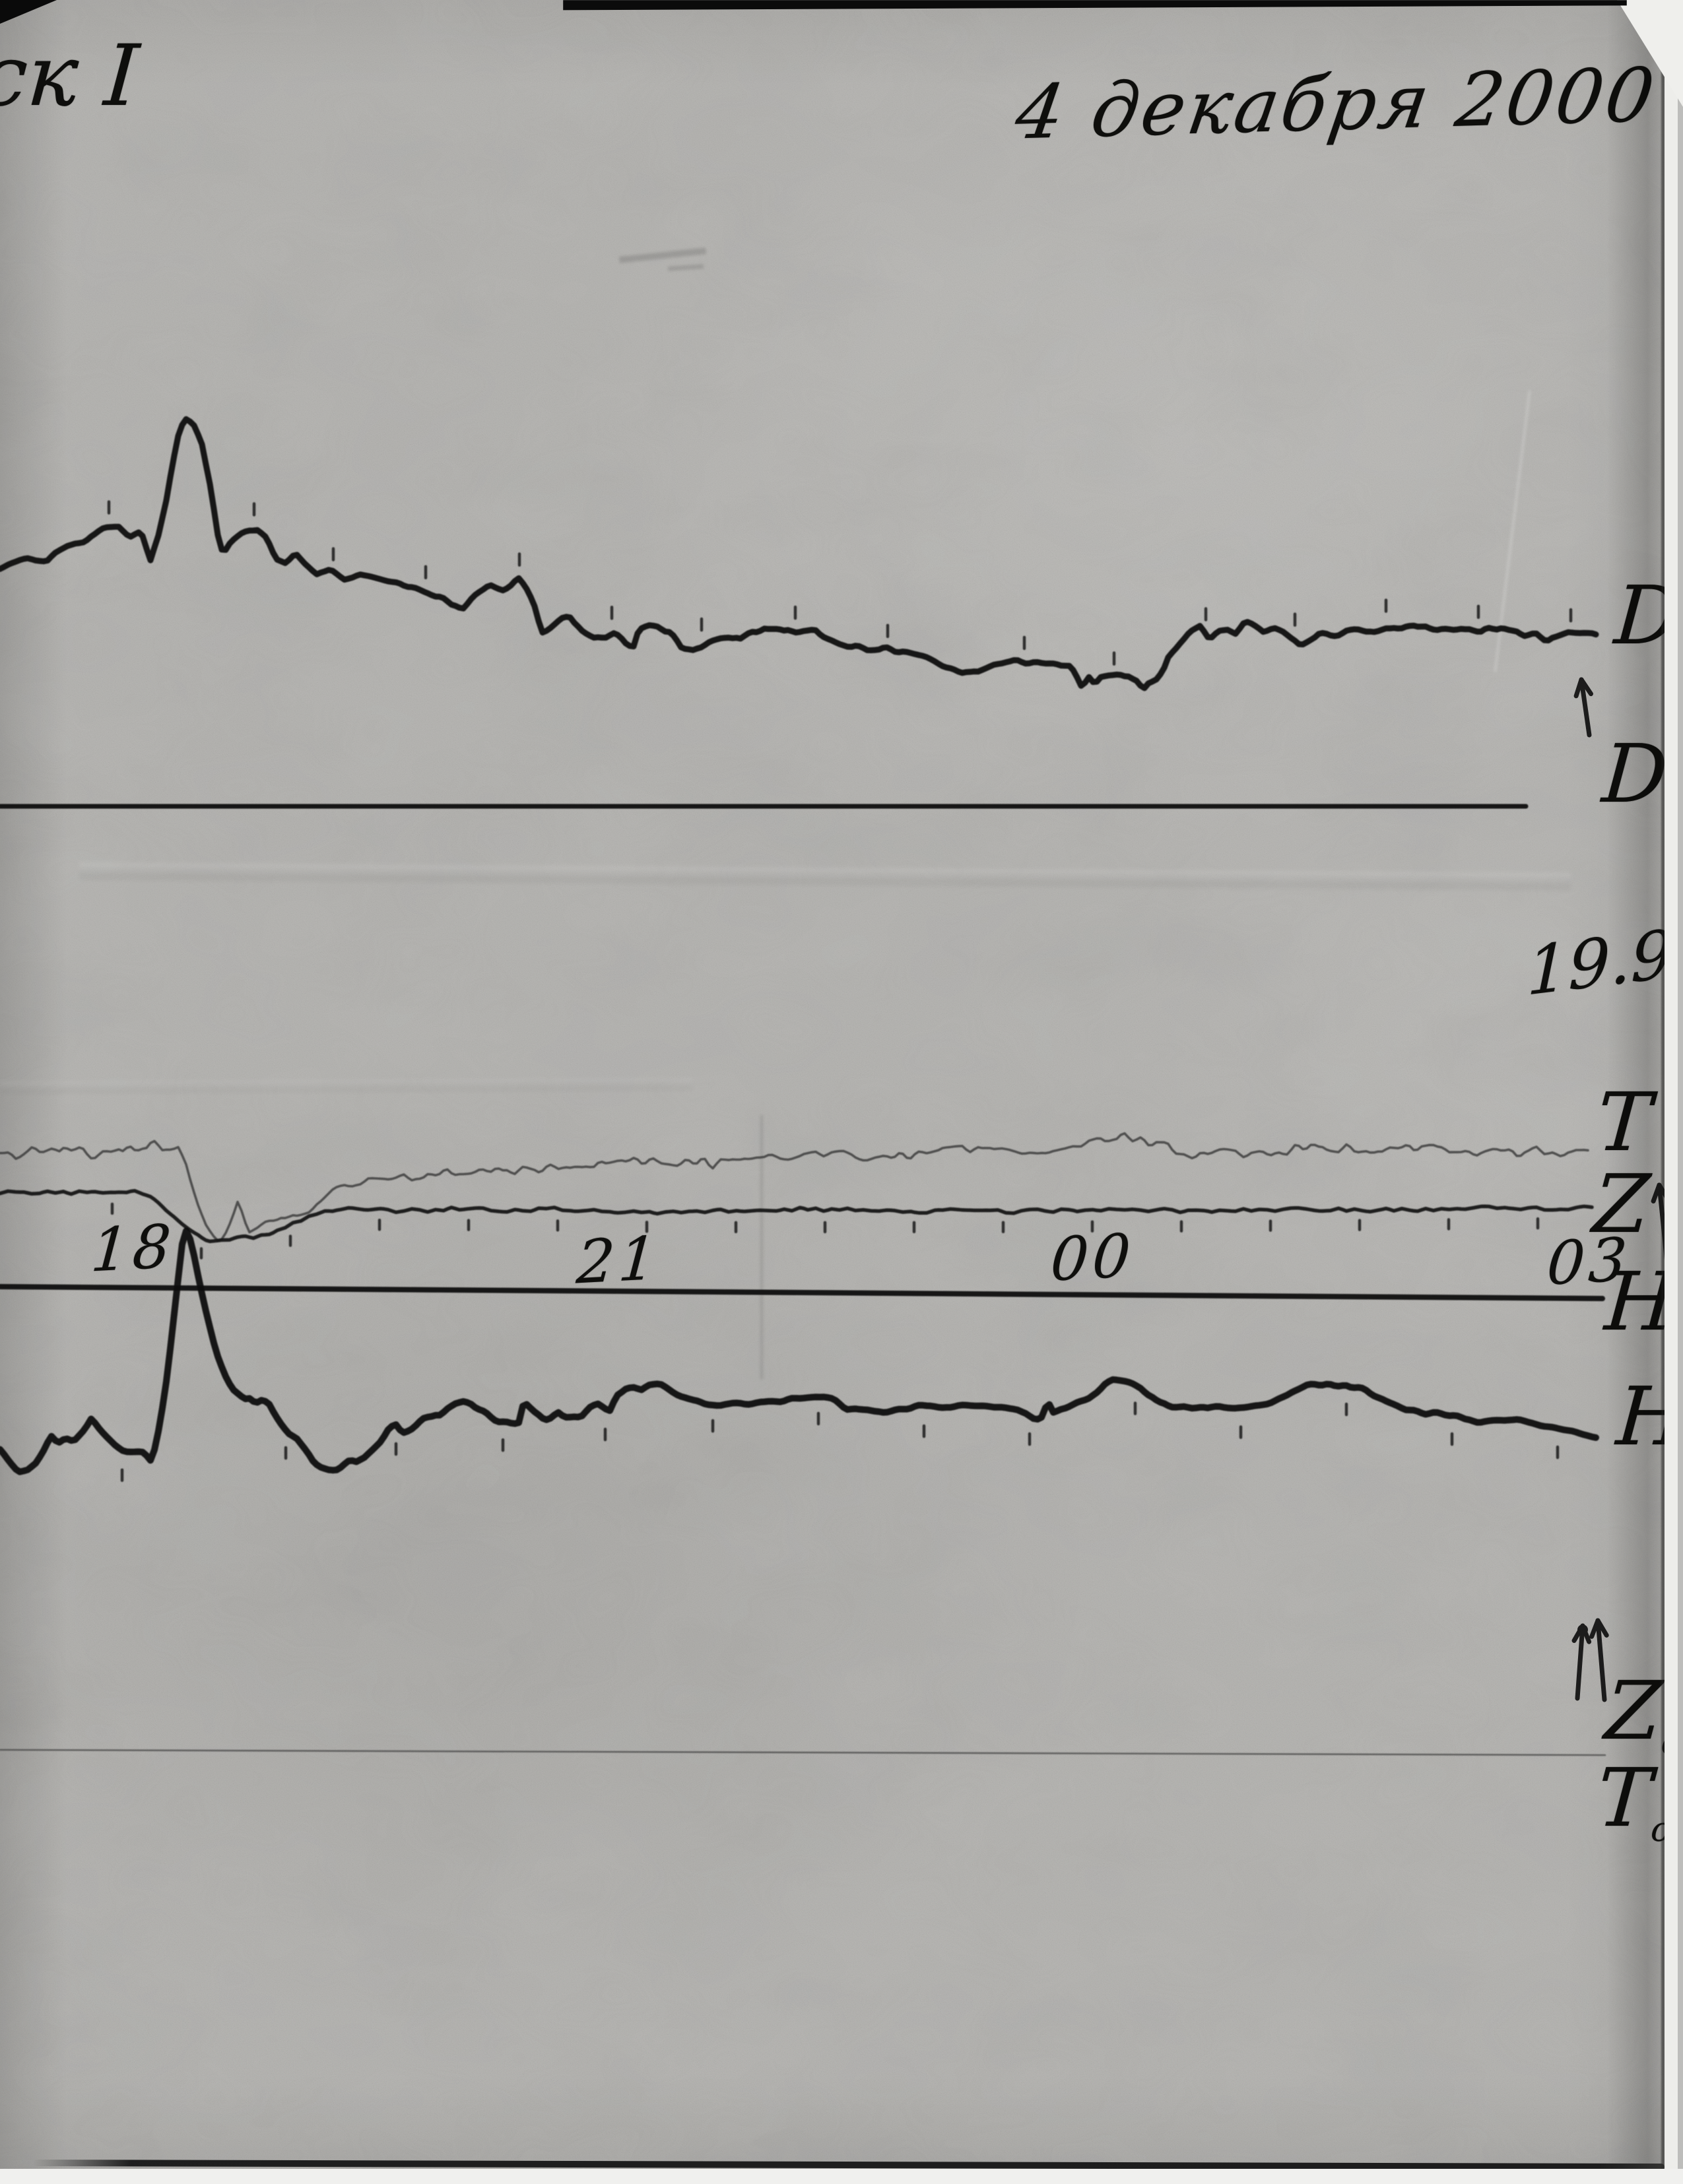 The width and height of the screenshot is (1683, 2184). I want to click on date-note: 4 декабря 2000 г., so click(1347, 102).